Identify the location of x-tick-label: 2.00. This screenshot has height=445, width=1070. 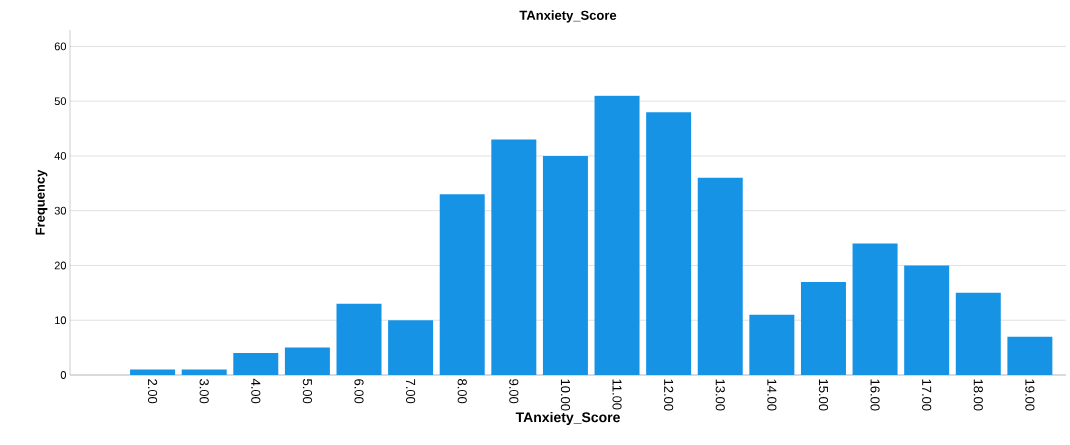
(152, 391).